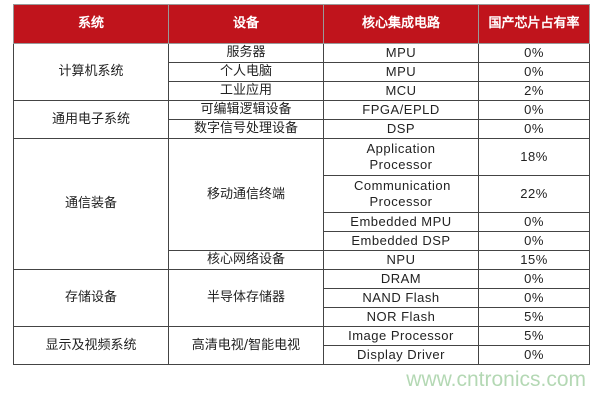  What do you see at coordinates (401, 279) in the screenshot?
I see `ic-cell: DRAM` at bounding box center [401, 279].